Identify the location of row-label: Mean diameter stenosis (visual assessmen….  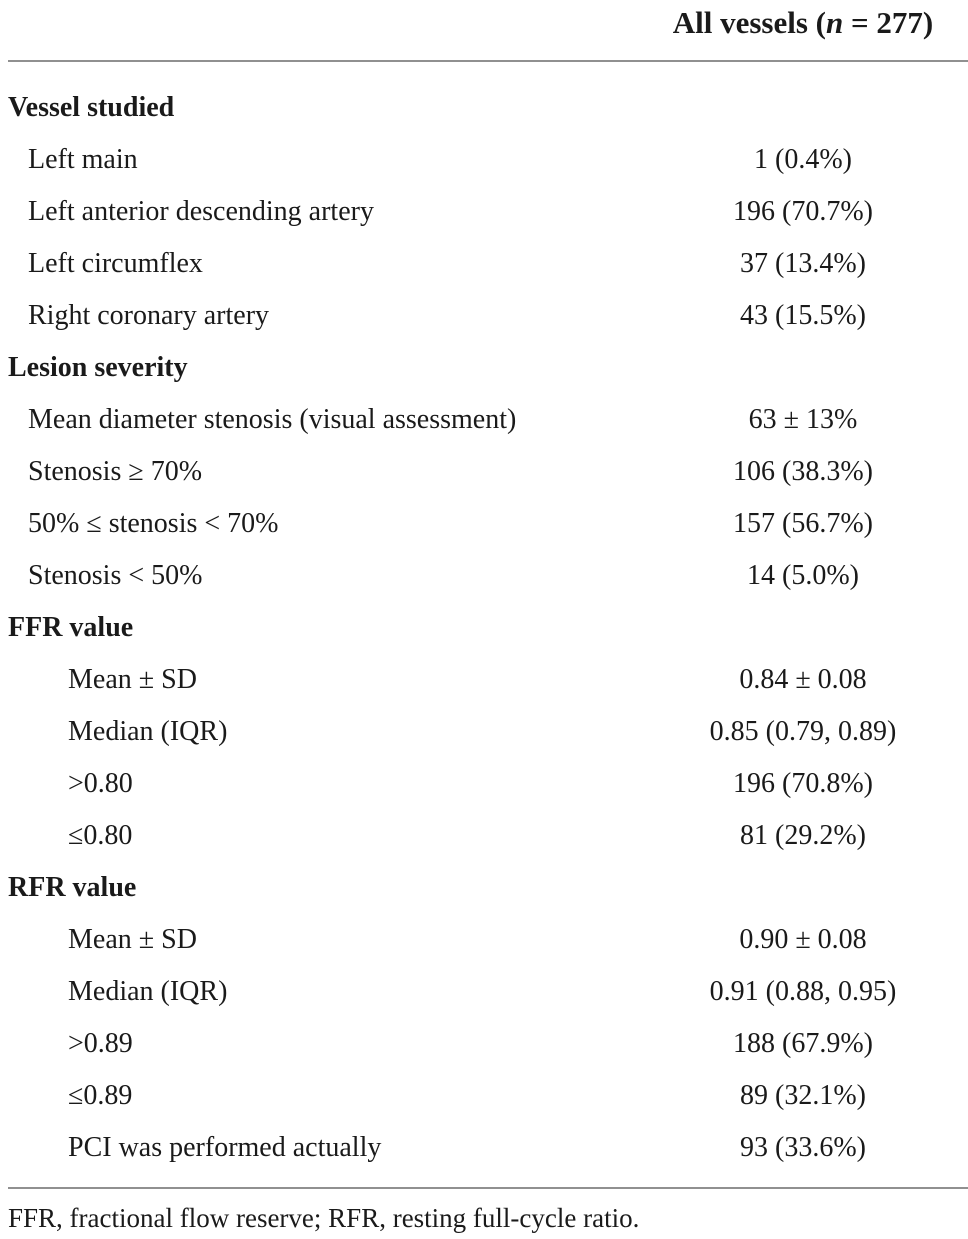
(272, 419).